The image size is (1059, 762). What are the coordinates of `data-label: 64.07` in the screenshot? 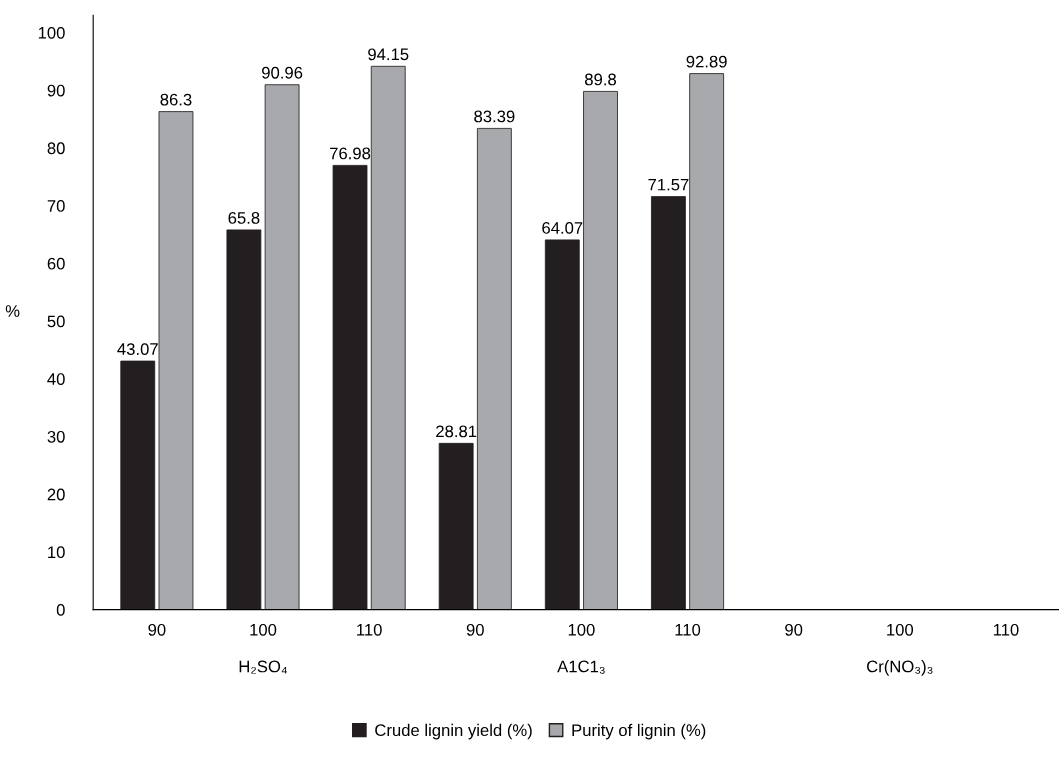 It's located at (562, 228).